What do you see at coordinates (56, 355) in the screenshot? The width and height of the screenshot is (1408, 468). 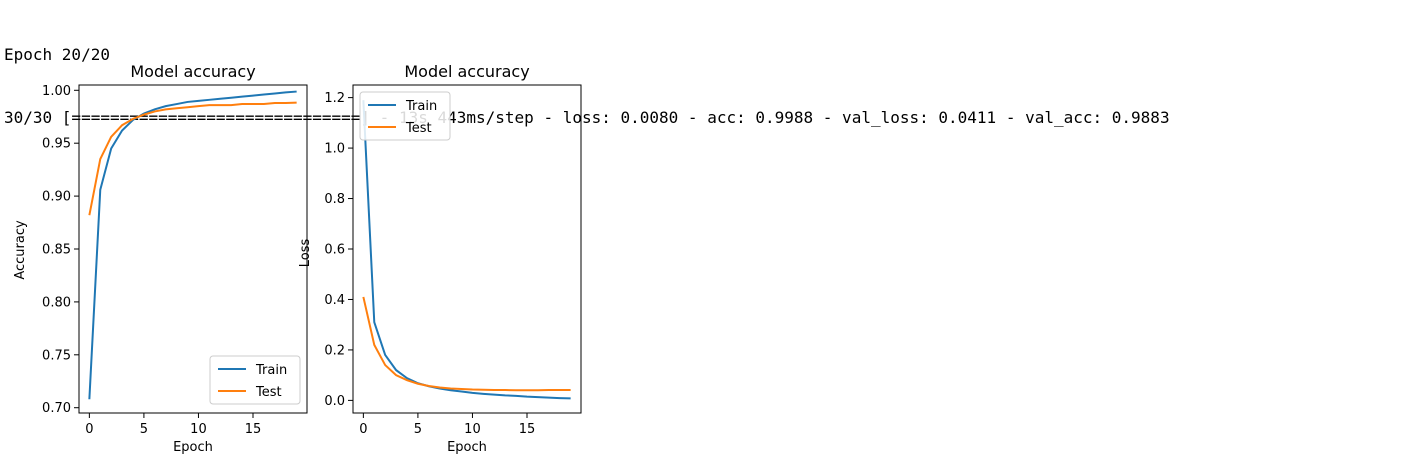 I see `y-tick-label: 0.75` at bounding box center [56, 355].